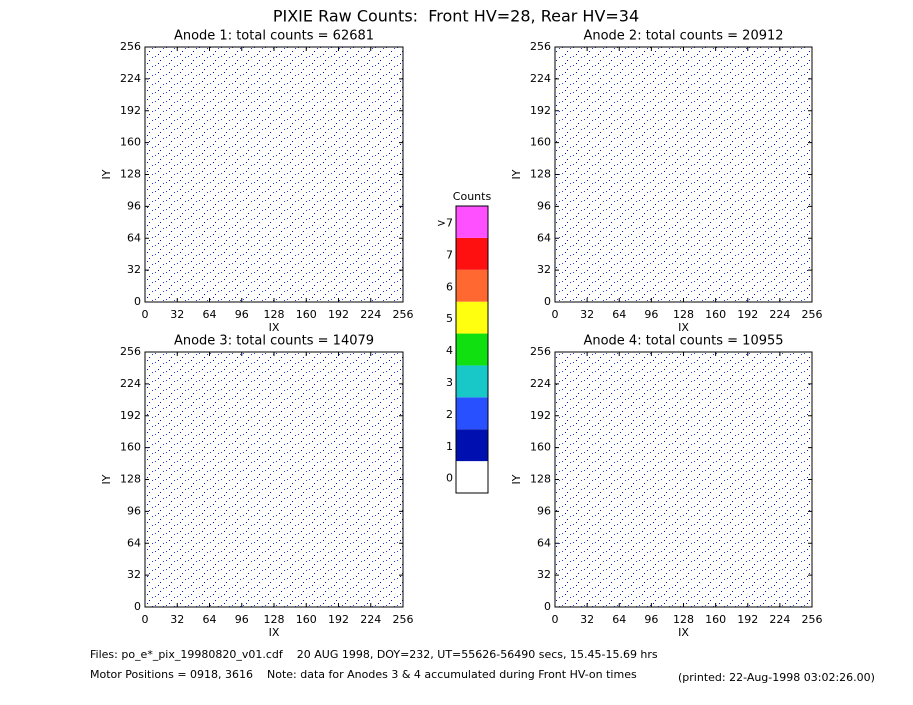 This screenshot has height=705, width=913. I want to click on colorbar-label: 4, so click(449, 350).